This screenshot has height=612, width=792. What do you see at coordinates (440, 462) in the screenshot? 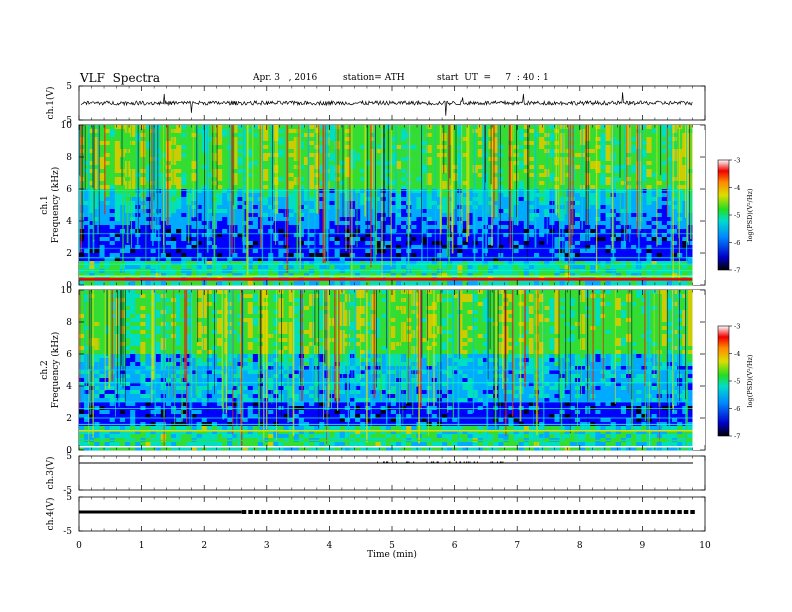
I see `ch3-noise-dots` at bounding box center [440, 462].